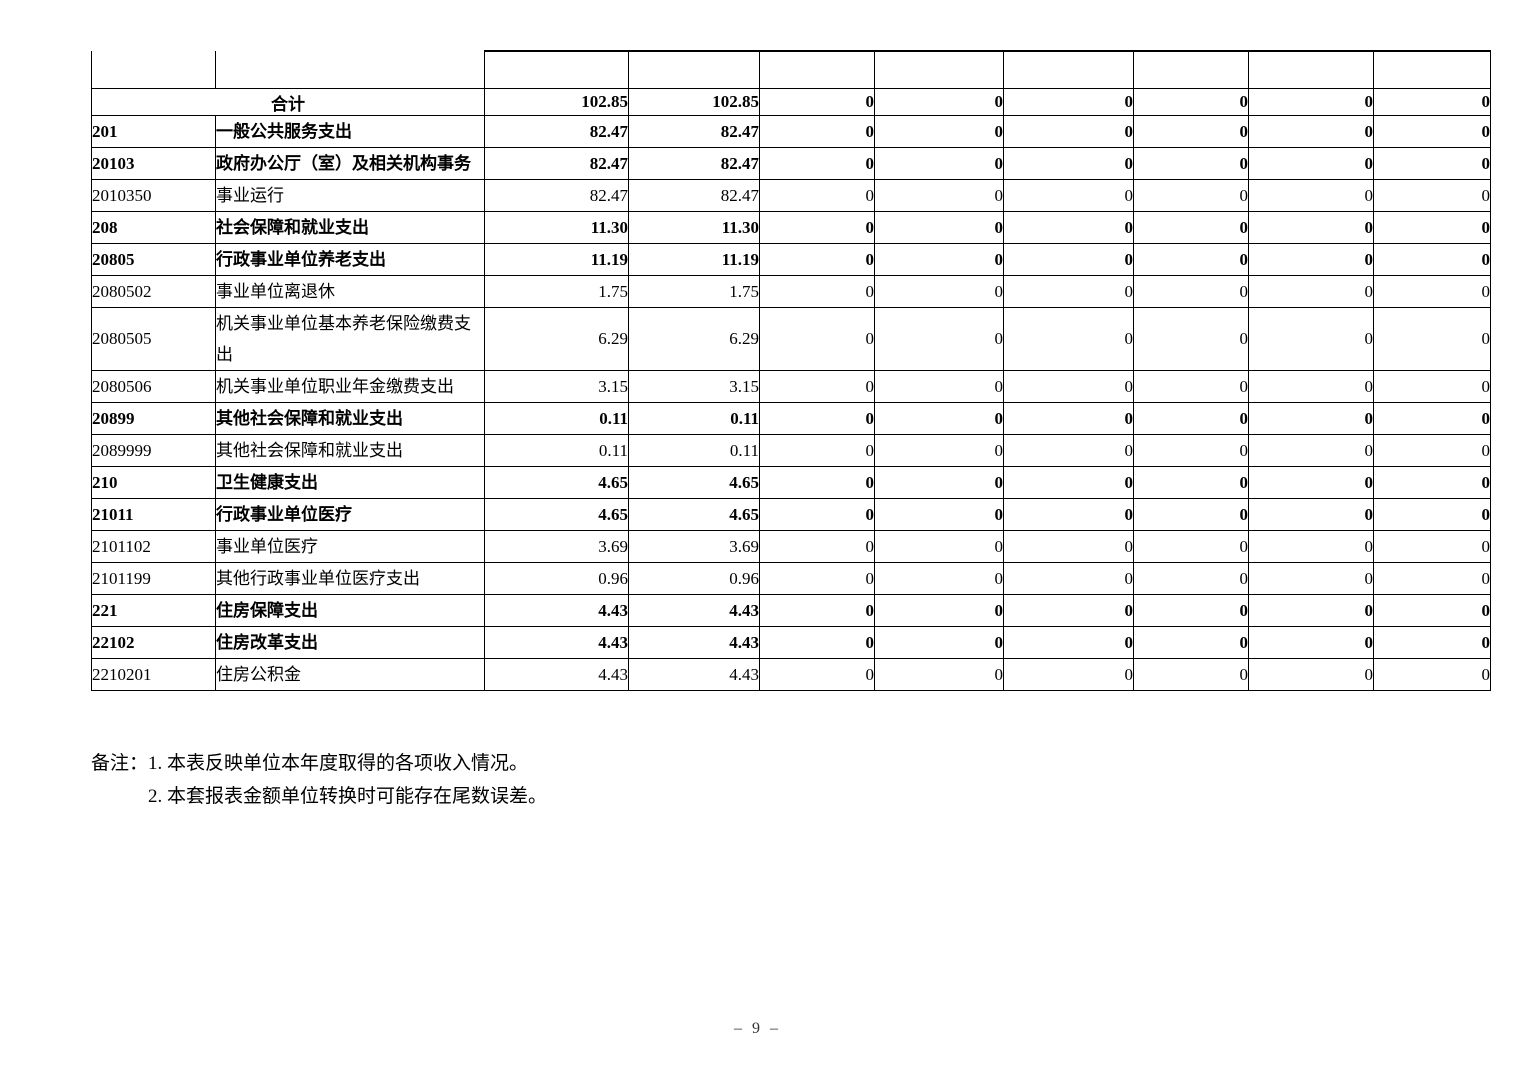 This screenshot has width=1515, height=1069. Describe the element at coordinates (153, 514) in the screenshot. I see `code-cell: 21011` at that location.